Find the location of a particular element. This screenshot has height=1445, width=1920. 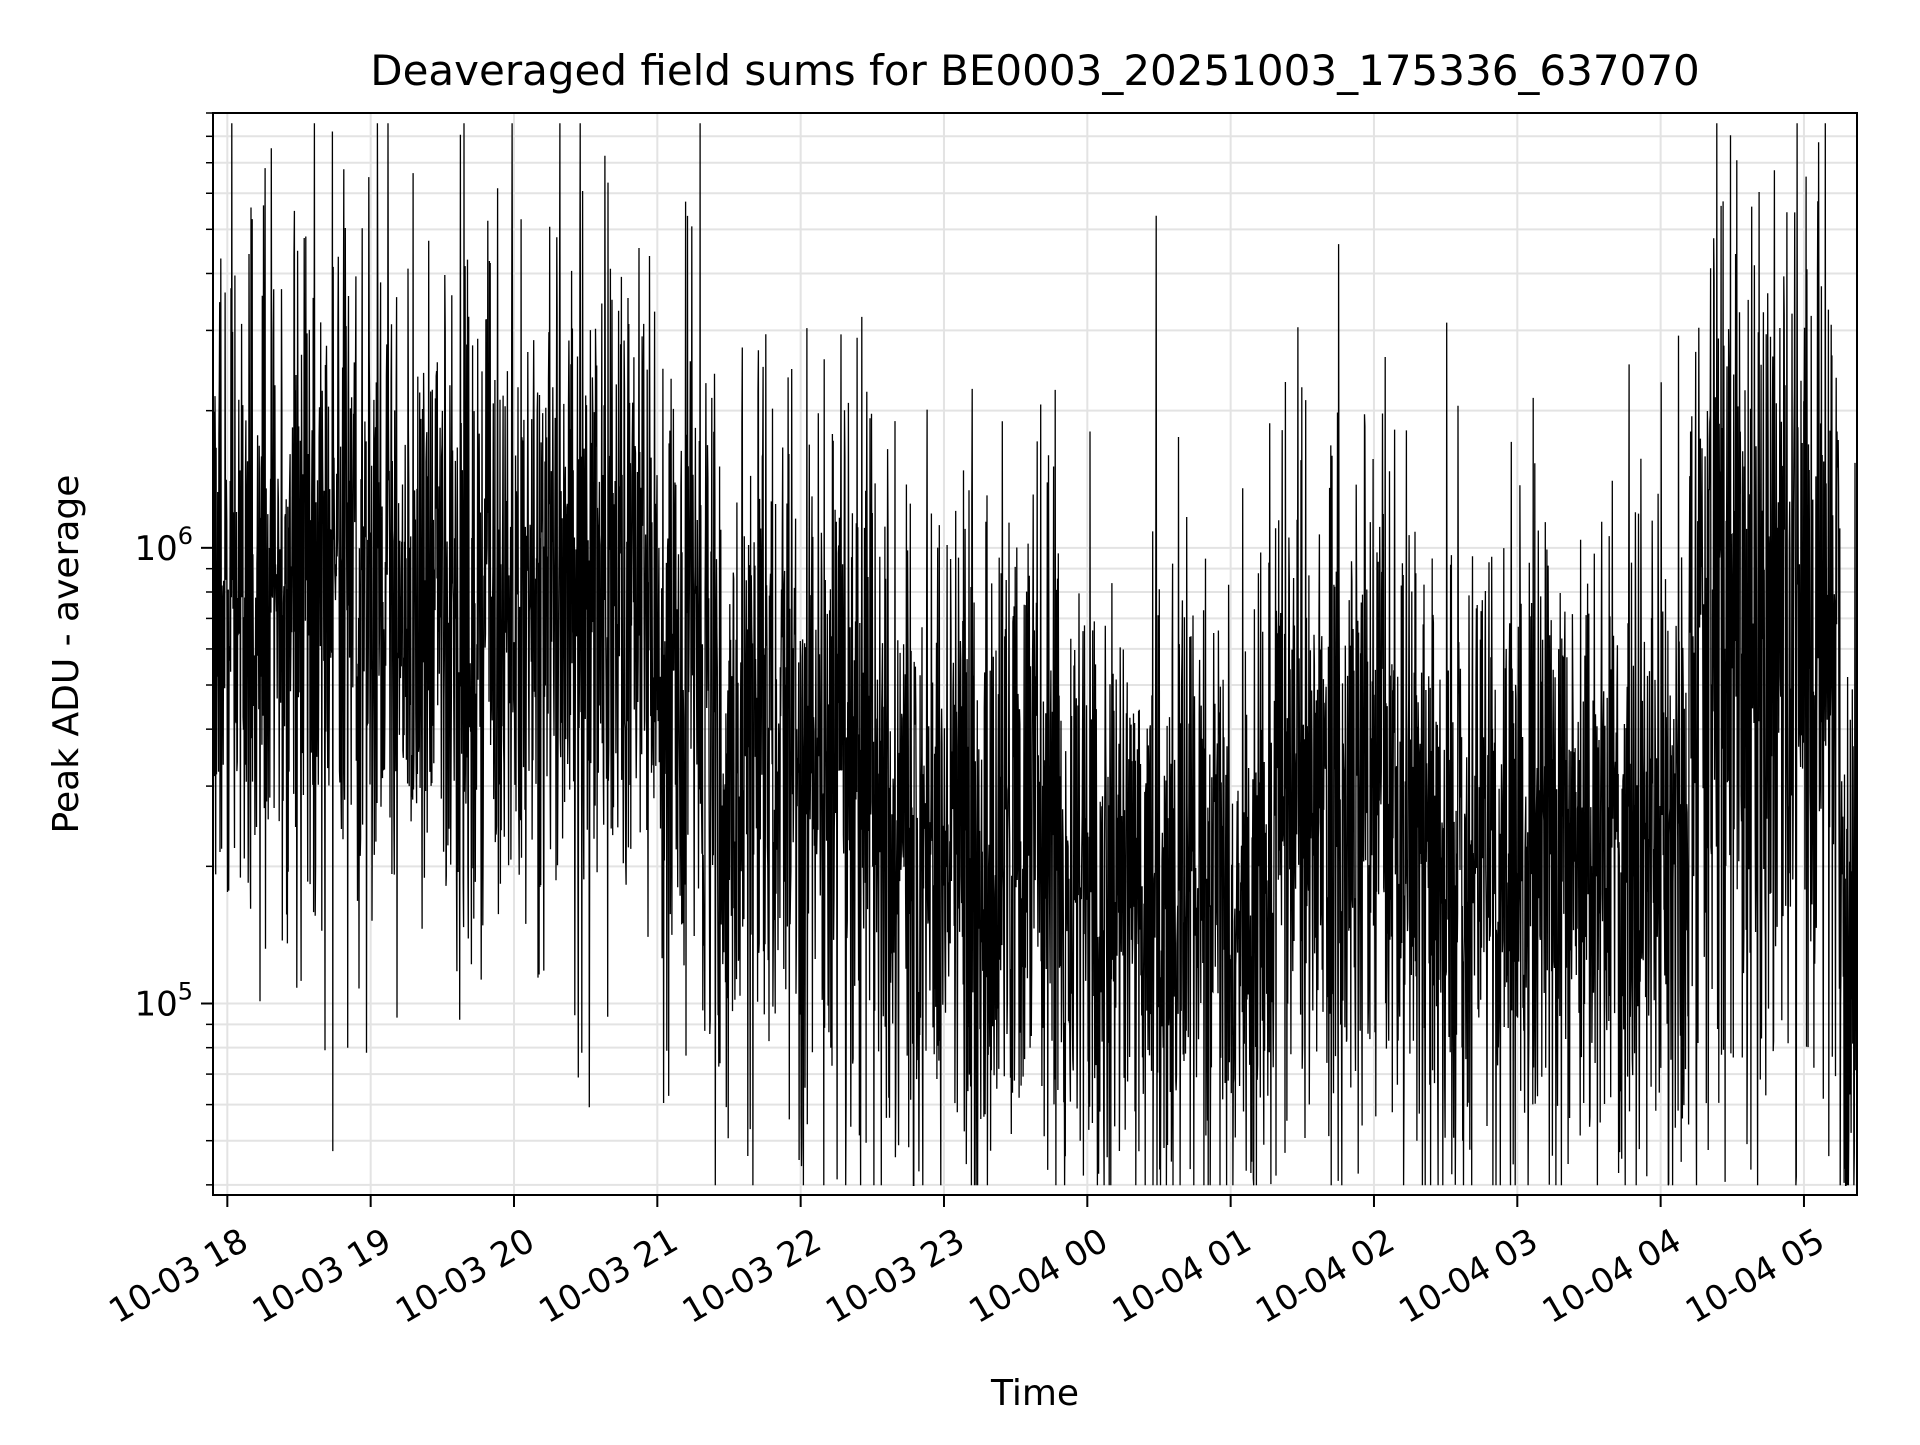

y-tick-label: 10⁶ is located at coordinates (163, 545).